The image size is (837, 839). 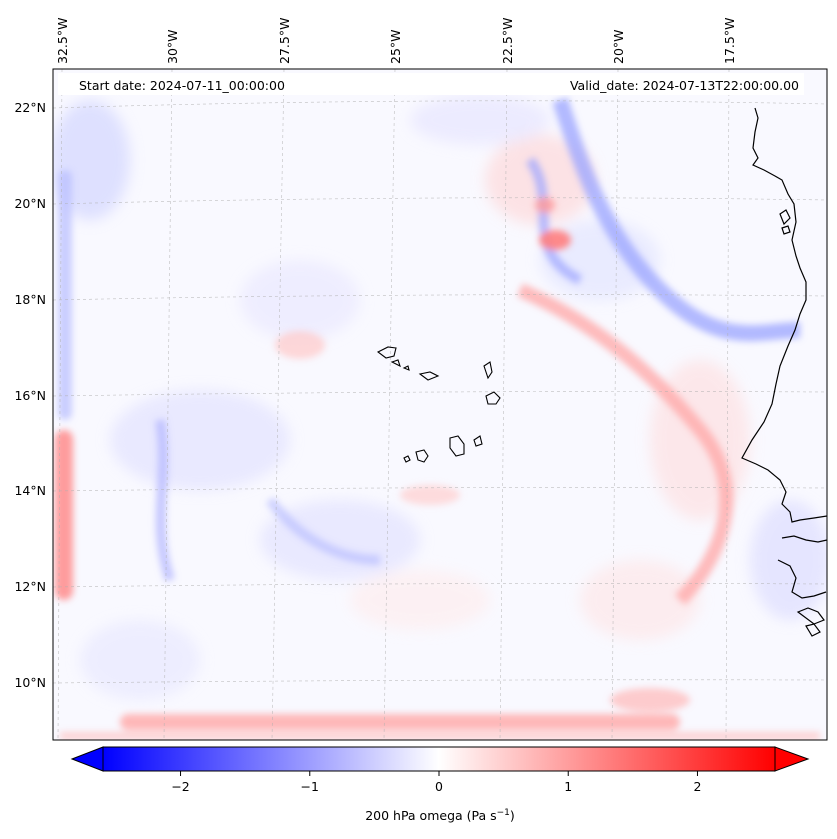 I want to click on lat-labels: 22°N 20°N 18°N 16°N 14°N 12°N 10°N, so click(x=30, y=395).